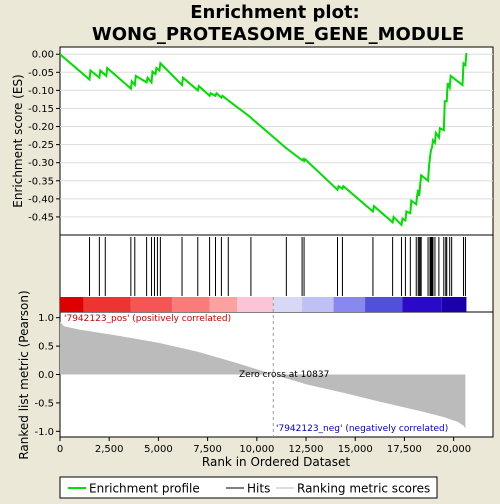  I want to click on legend-ranking-label: Ranking metric scores, so click(363, 489).